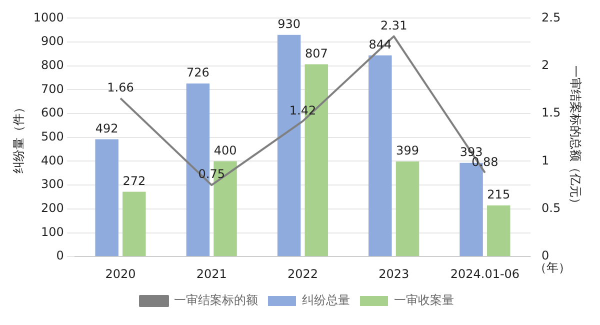 The width and height of the screenshot is (600, 325). What do you see at coordinates (52, 137) in the screenshot?
I see `y-tick-label: 500` at bounding box center [52, 137].